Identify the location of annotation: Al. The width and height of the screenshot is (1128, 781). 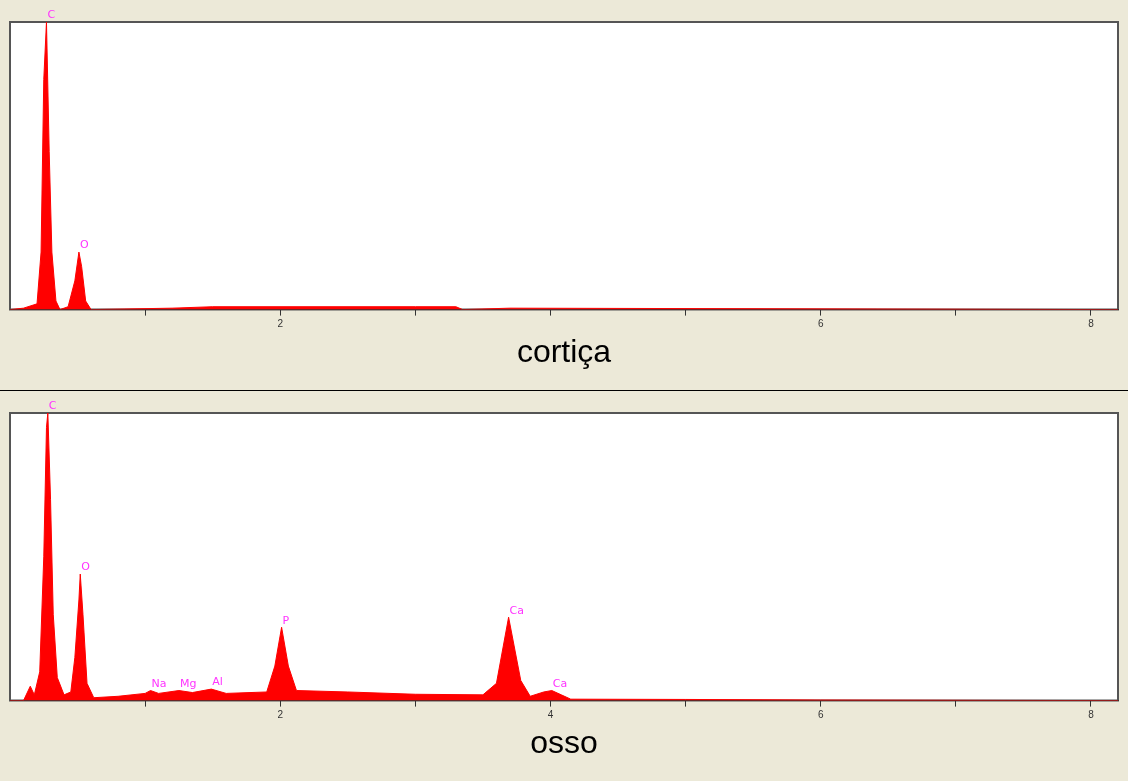
(217, 682).